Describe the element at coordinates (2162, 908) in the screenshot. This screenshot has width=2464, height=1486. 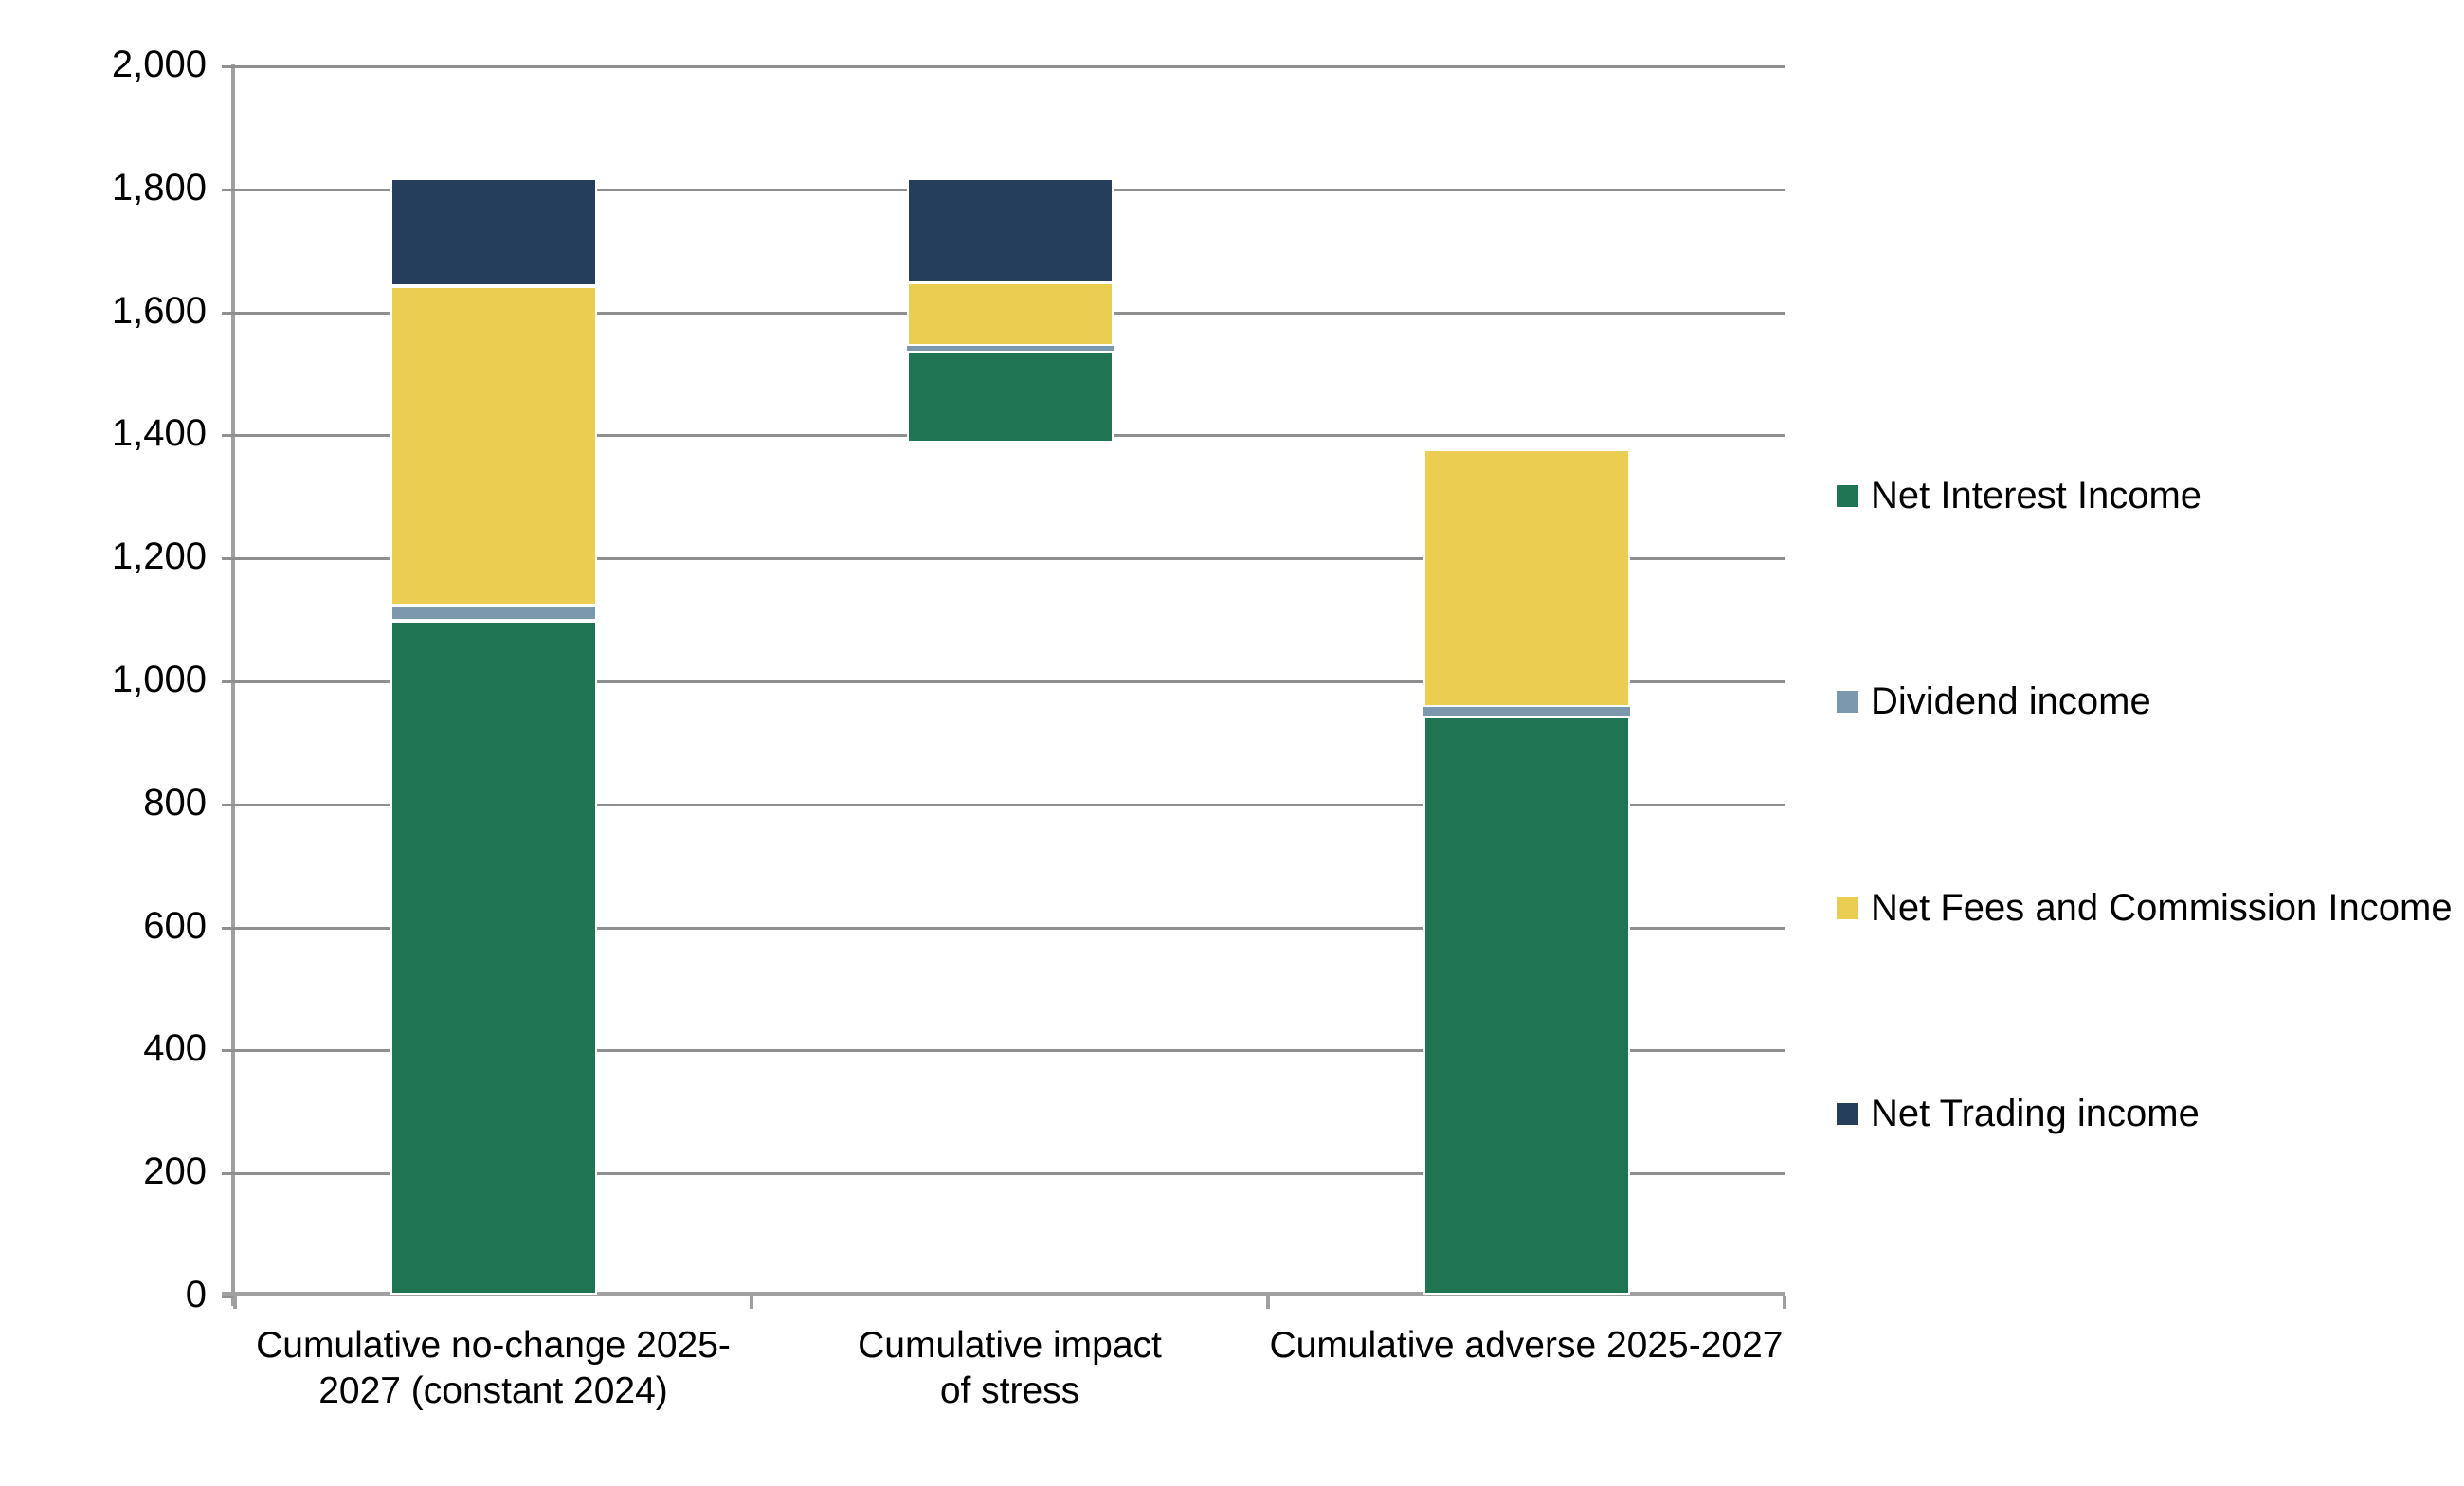
I see `legend-label: Net Fees and Commission Income` at that location.